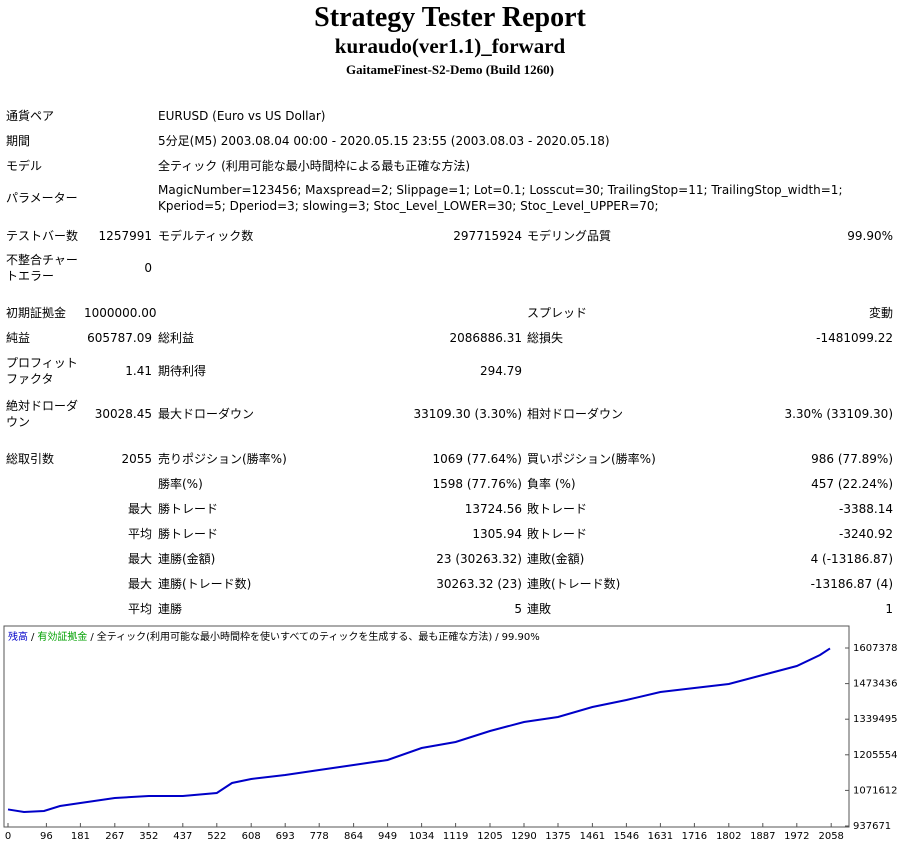 Image resolution: width=900 pixels, height=849 pixels. Describe the element at coordinates (8, 836) in the screenshot. I see `x-tick-label: 0` at that location.